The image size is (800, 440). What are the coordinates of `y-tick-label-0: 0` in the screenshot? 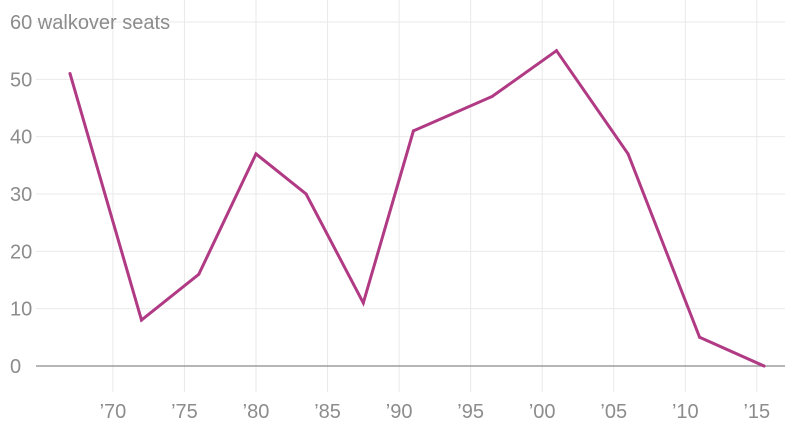 It's located at (15, 367).